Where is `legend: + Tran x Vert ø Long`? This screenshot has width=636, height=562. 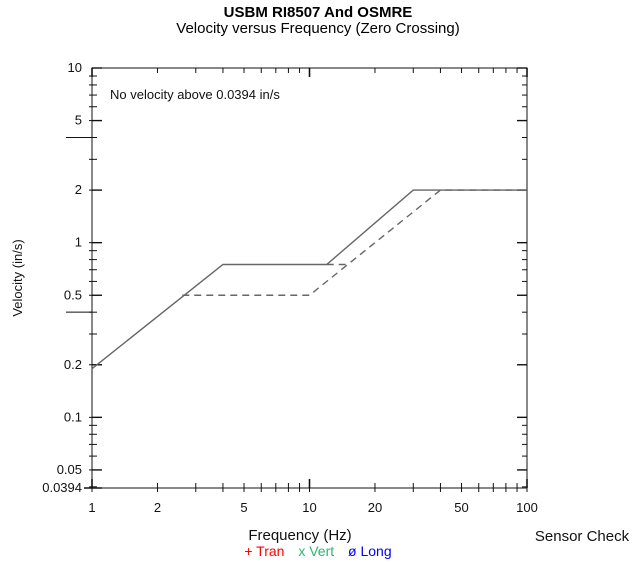 legend: + Tran x Vert ø Long is located at coordinates (318, 551).